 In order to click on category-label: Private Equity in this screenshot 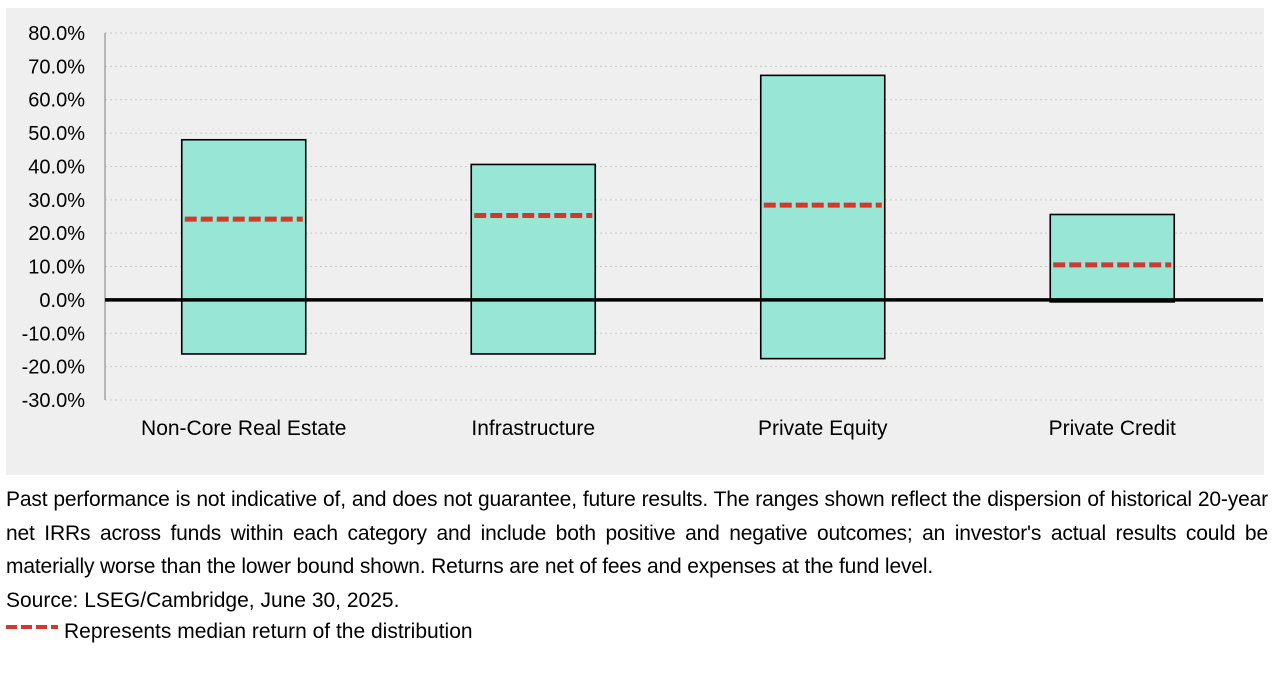, I will do `click(823, 428)`.